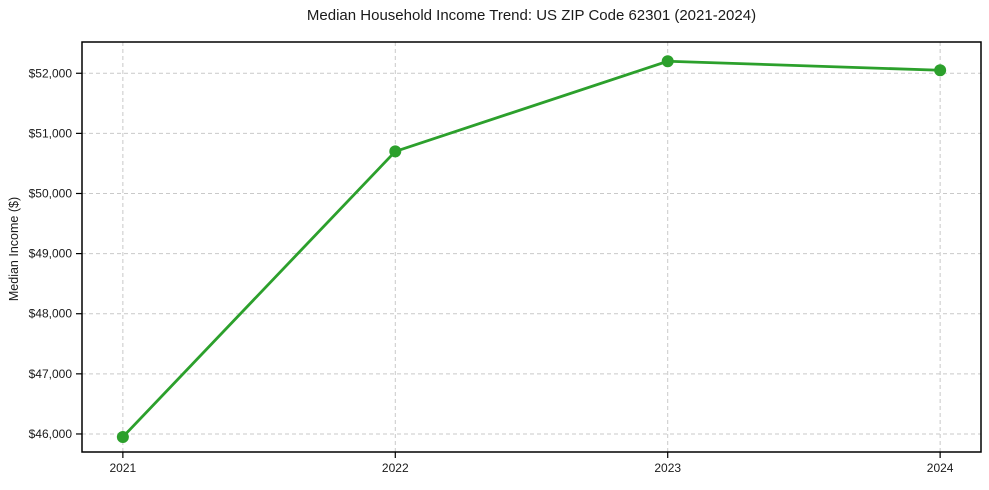 The image size is (989, 490). What do you see at coordinates (14, 249) in the screenshot?
I see `y-axis-label-text: Median Income ($)` at bounding box center [14, 249].